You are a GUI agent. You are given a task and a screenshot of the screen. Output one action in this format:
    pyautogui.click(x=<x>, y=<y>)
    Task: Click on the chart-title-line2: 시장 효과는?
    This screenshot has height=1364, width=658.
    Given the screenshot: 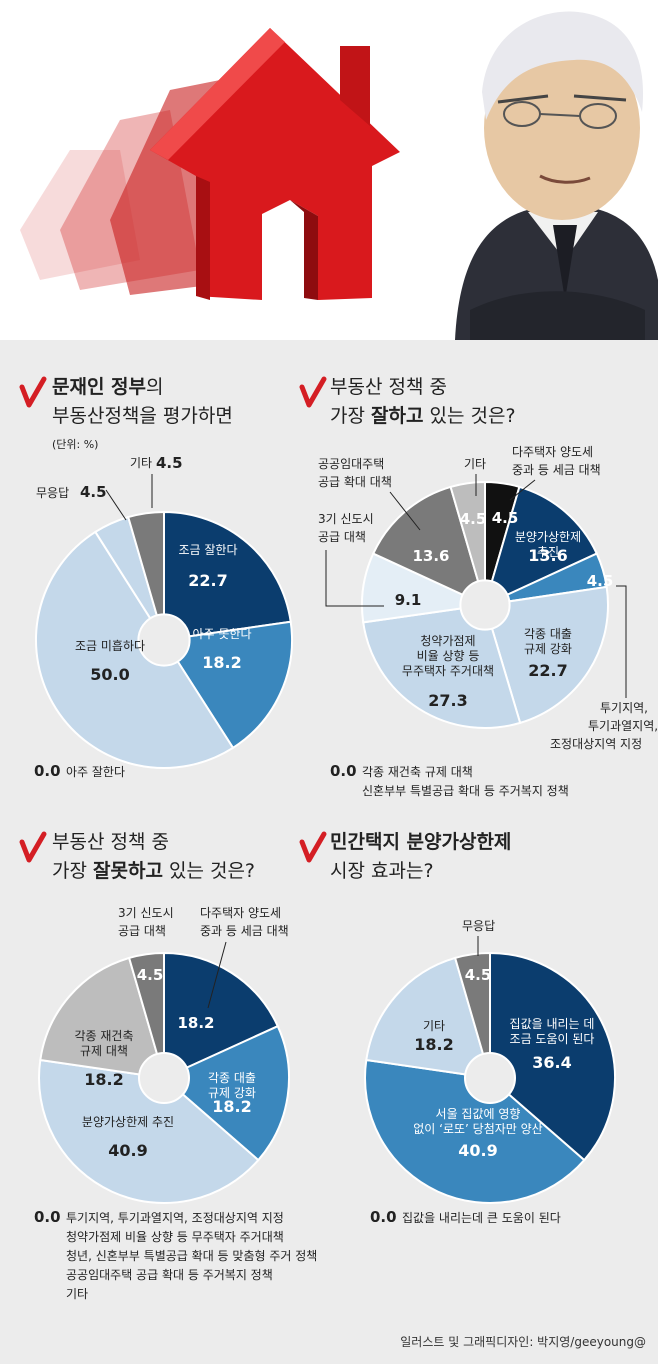 What is the action you would take?
    pyautogui.click(x=382, y=871)
    